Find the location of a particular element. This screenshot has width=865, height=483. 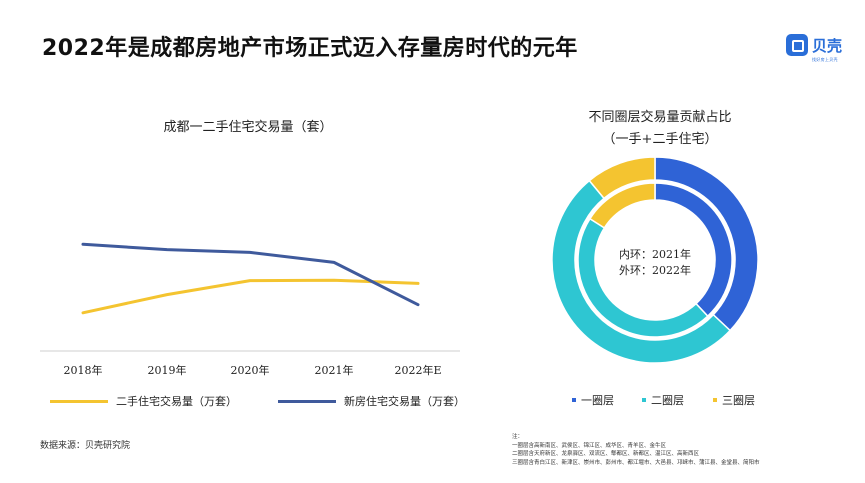

donut-title-line-2: （一手+二手住宅） is located at coordinates (660, 139).